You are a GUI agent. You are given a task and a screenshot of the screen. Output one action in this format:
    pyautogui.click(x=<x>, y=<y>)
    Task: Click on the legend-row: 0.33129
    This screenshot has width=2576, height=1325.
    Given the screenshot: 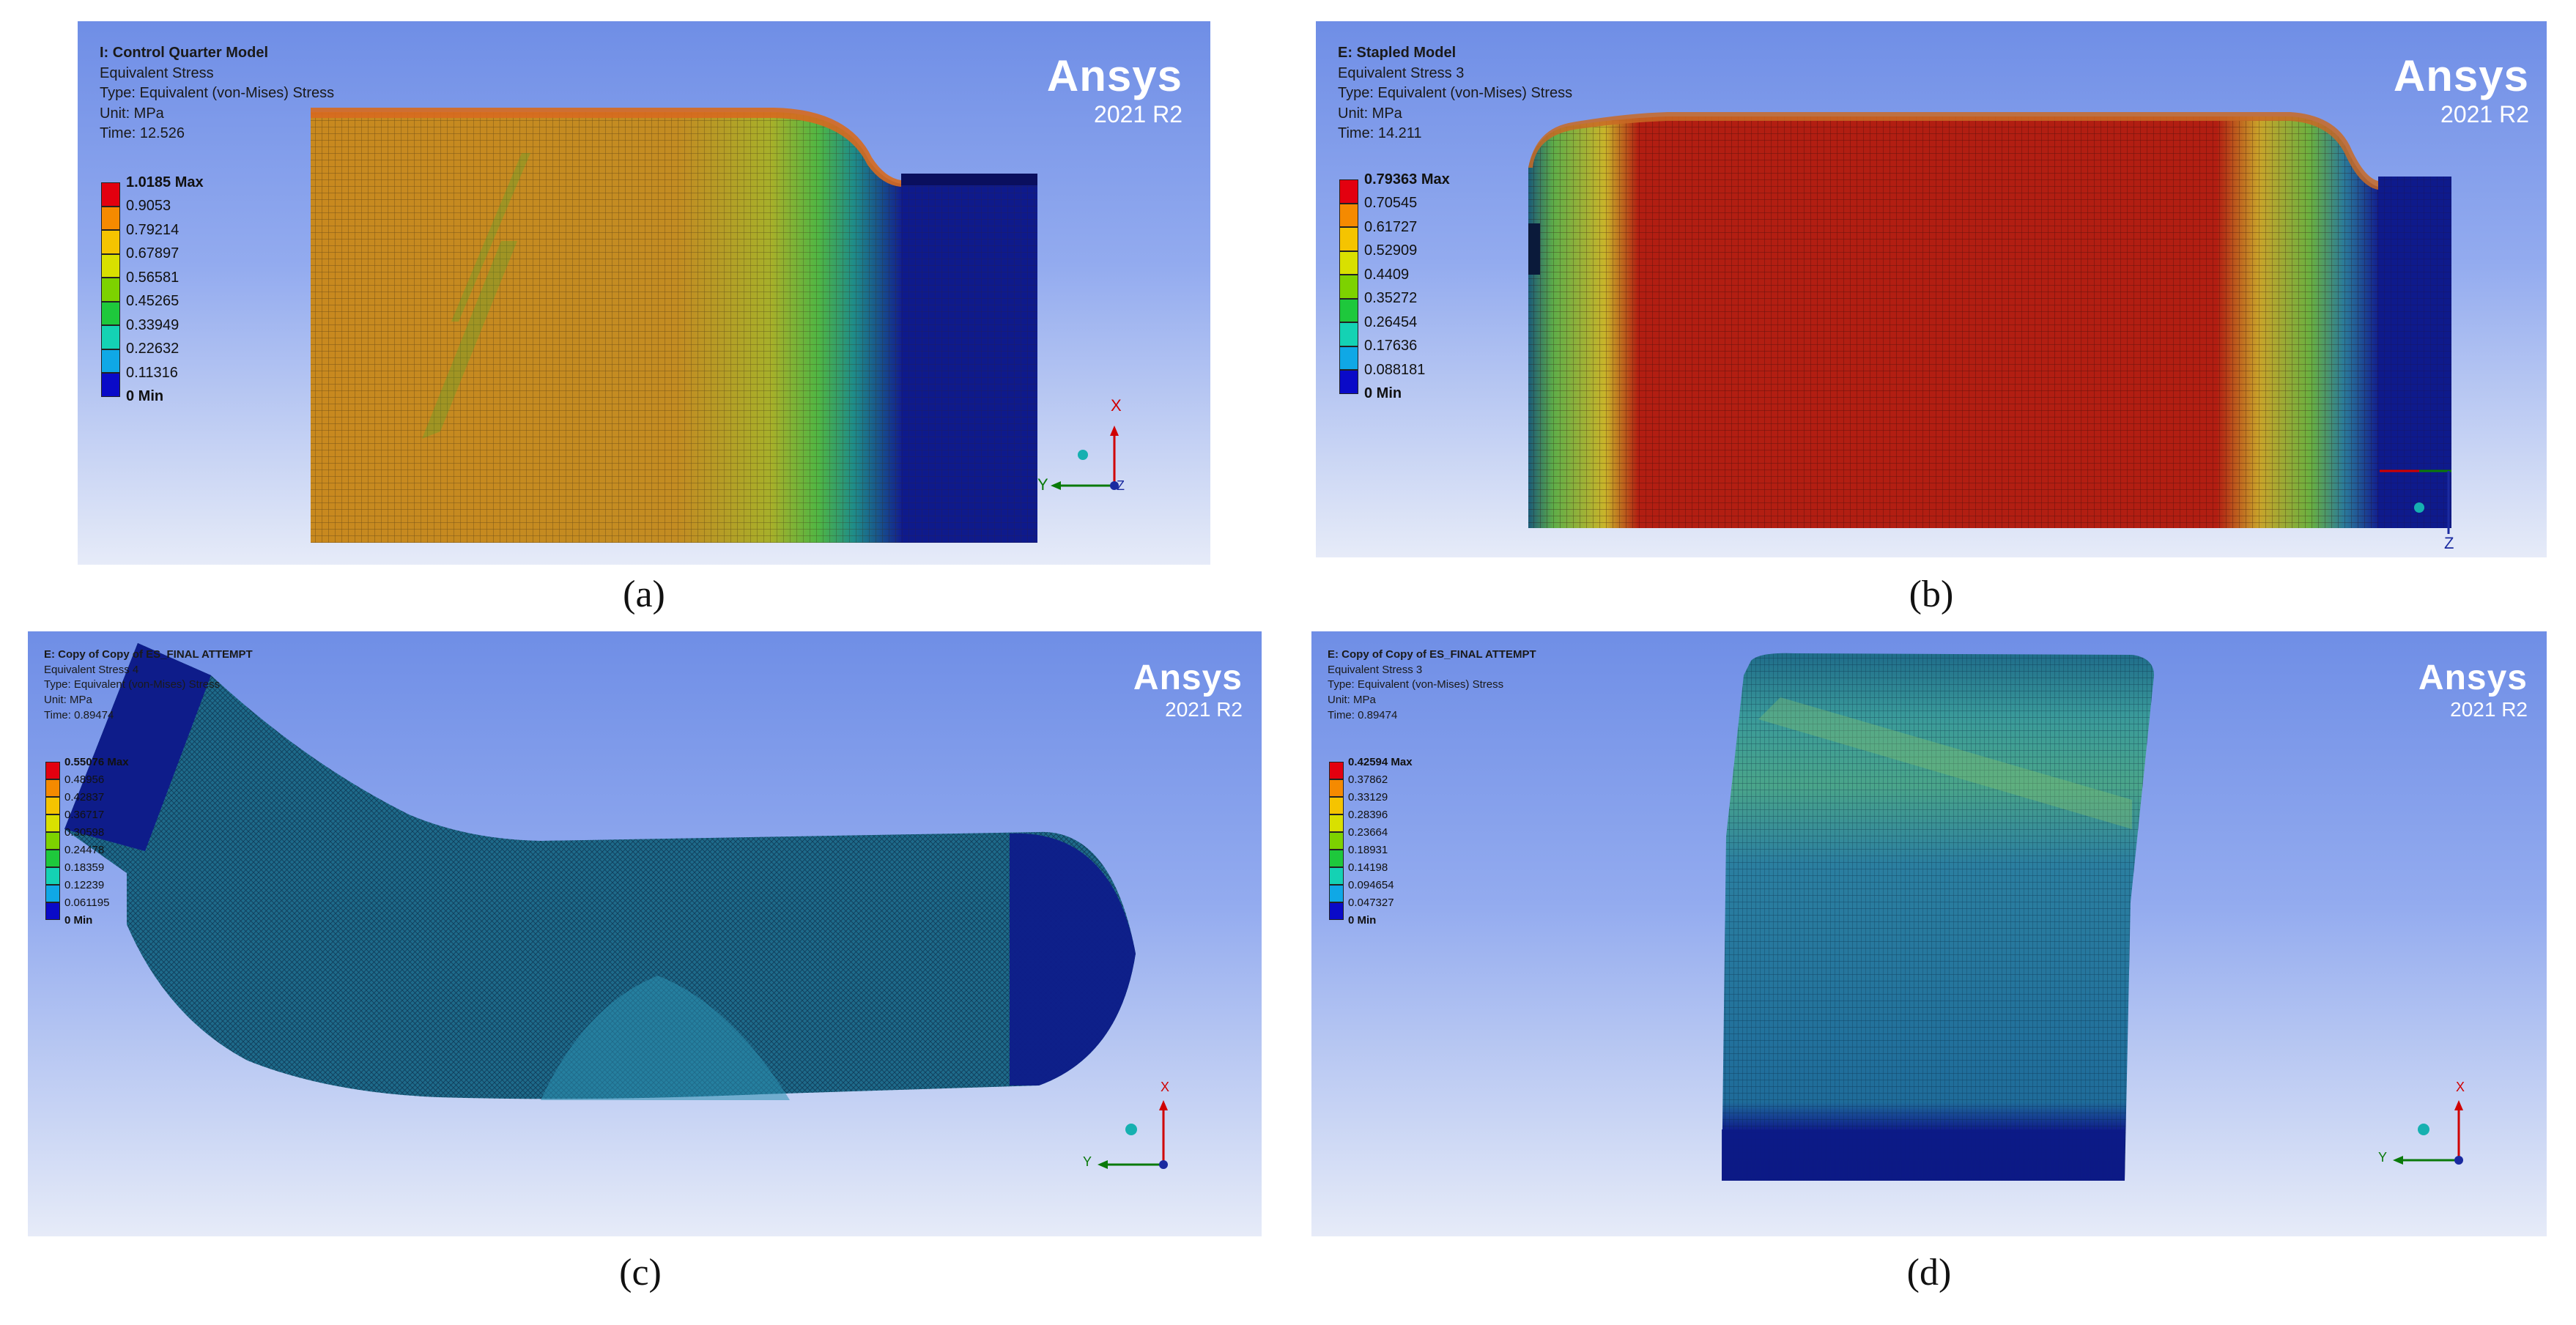 What is the action you would take?
    pyautogui.click(x=1371, y=802)
    